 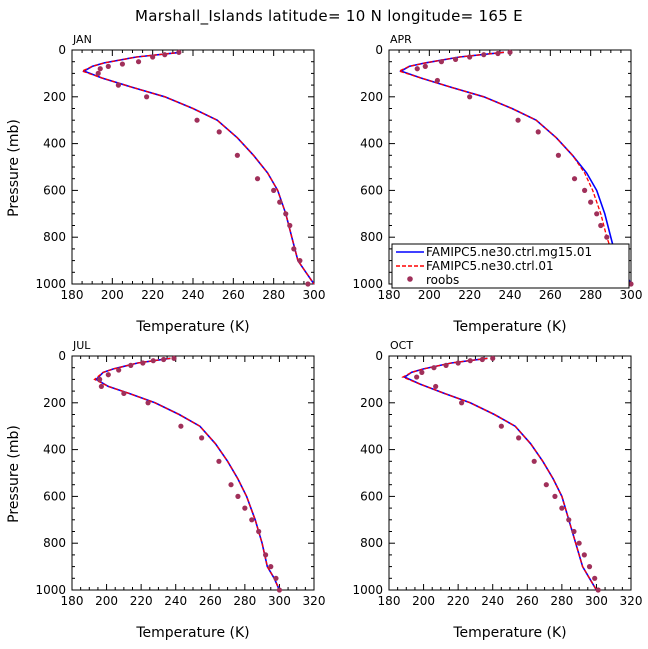 What do you see at coordinates (389, 295) in the screenshot?
I see `x-tick-label-apr: 180` at bounding box center [389, 295].